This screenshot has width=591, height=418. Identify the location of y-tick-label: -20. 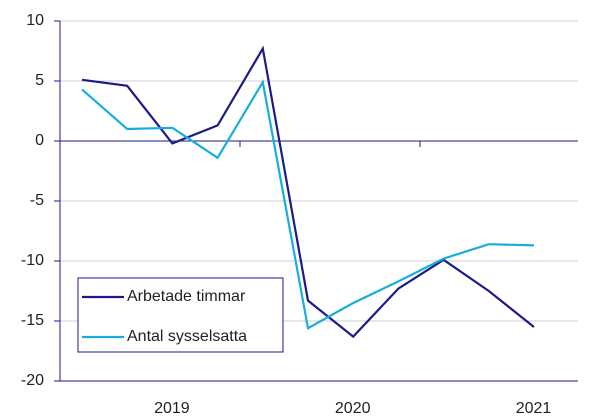
(32, 380).